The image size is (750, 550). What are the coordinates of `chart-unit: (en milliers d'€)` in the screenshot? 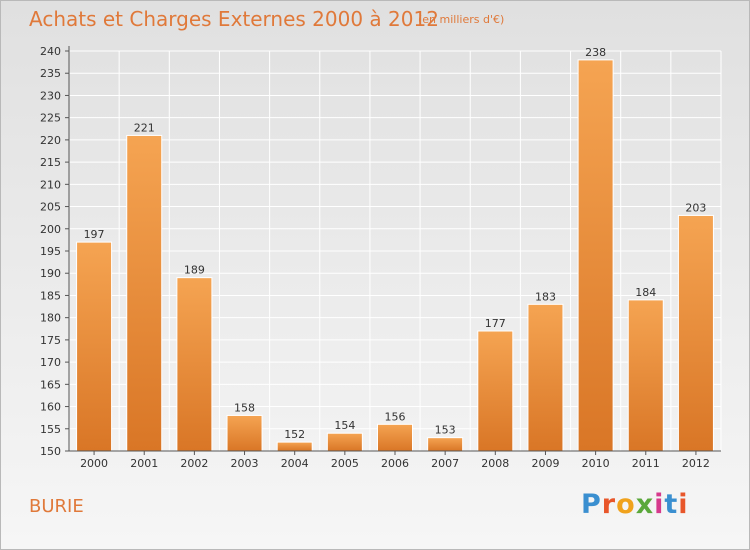 It's located at (461, 19).